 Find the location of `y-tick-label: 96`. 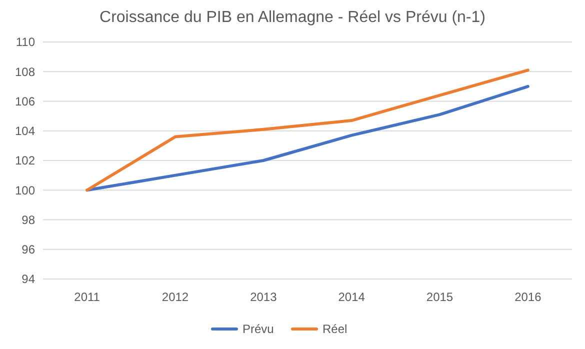

y-tick-label: 96 is located at coordinates (29, 249).